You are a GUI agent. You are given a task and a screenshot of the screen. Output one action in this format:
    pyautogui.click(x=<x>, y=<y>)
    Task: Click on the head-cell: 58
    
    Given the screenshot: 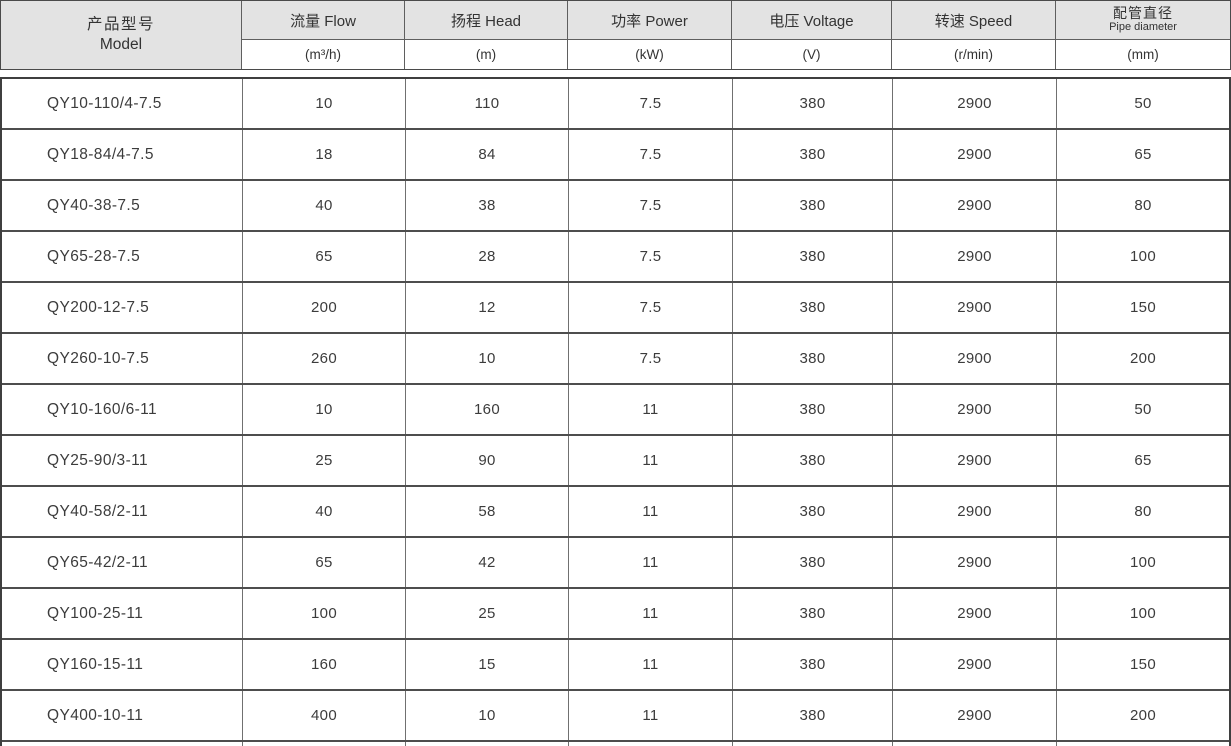 What is the action you would take?
    pyautogui.click(x=486, y=511)
    